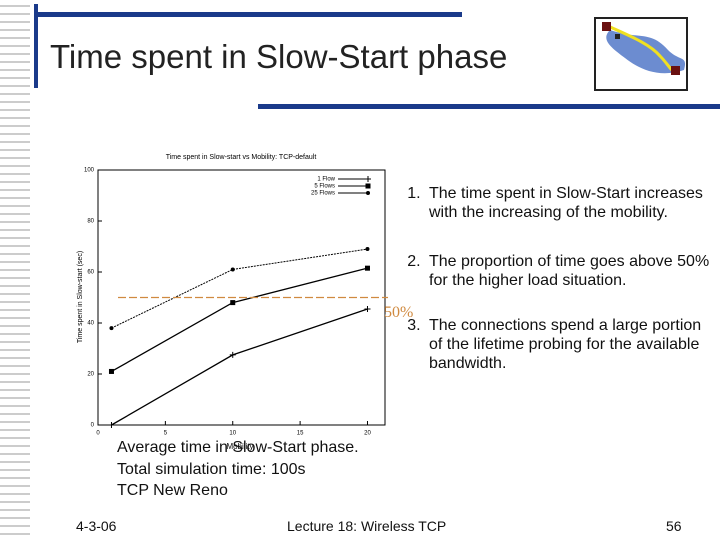  I want to click on legend-label: 5 Flows, so click(324, 187).